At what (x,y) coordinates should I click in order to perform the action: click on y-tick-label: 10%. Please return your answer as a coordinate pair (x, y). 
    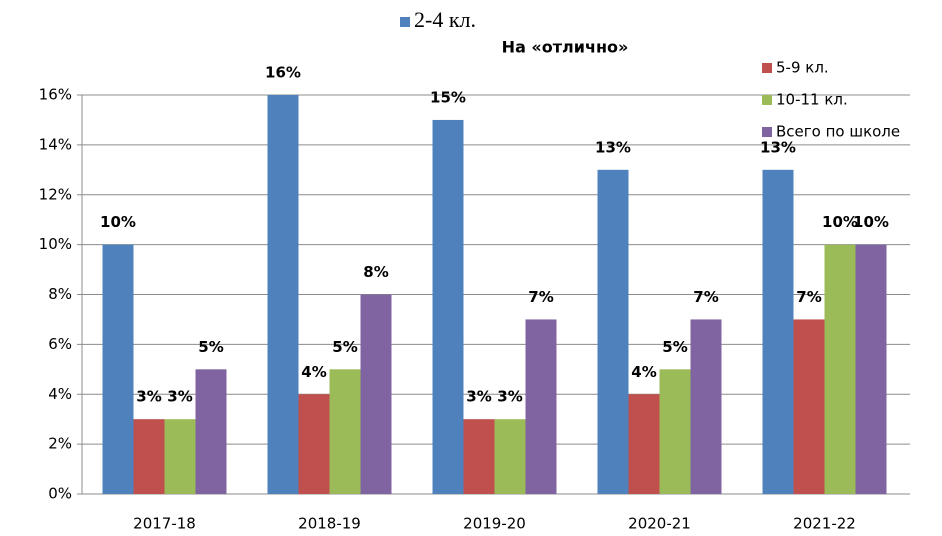
    Looking at the image, I should click on (55, 244).